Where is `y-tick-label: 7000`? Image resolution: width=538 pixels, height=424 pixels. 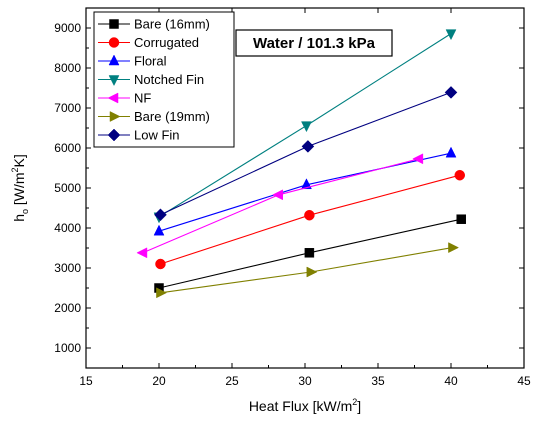
y-tick-label: 7000 is located at coordinates (67, 108).